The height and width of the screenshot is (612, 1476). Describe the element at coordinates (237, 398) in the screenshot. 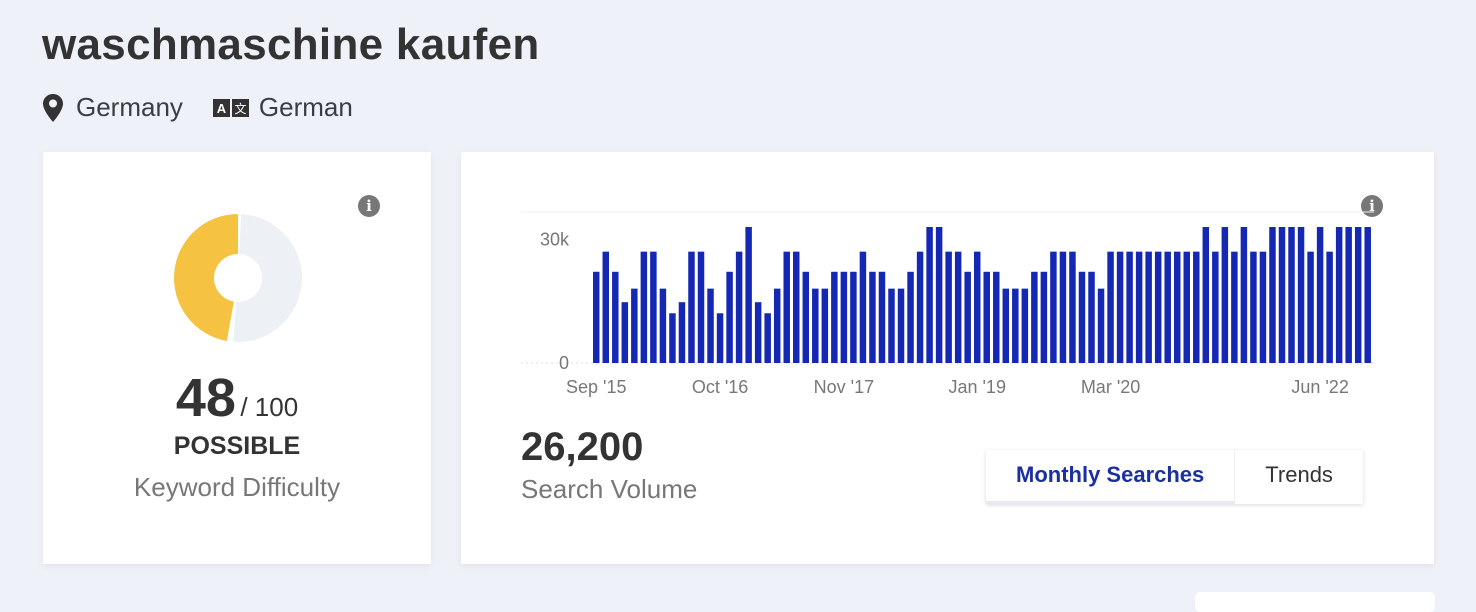

I see `difficulty-score: 48 / 100` at that location.